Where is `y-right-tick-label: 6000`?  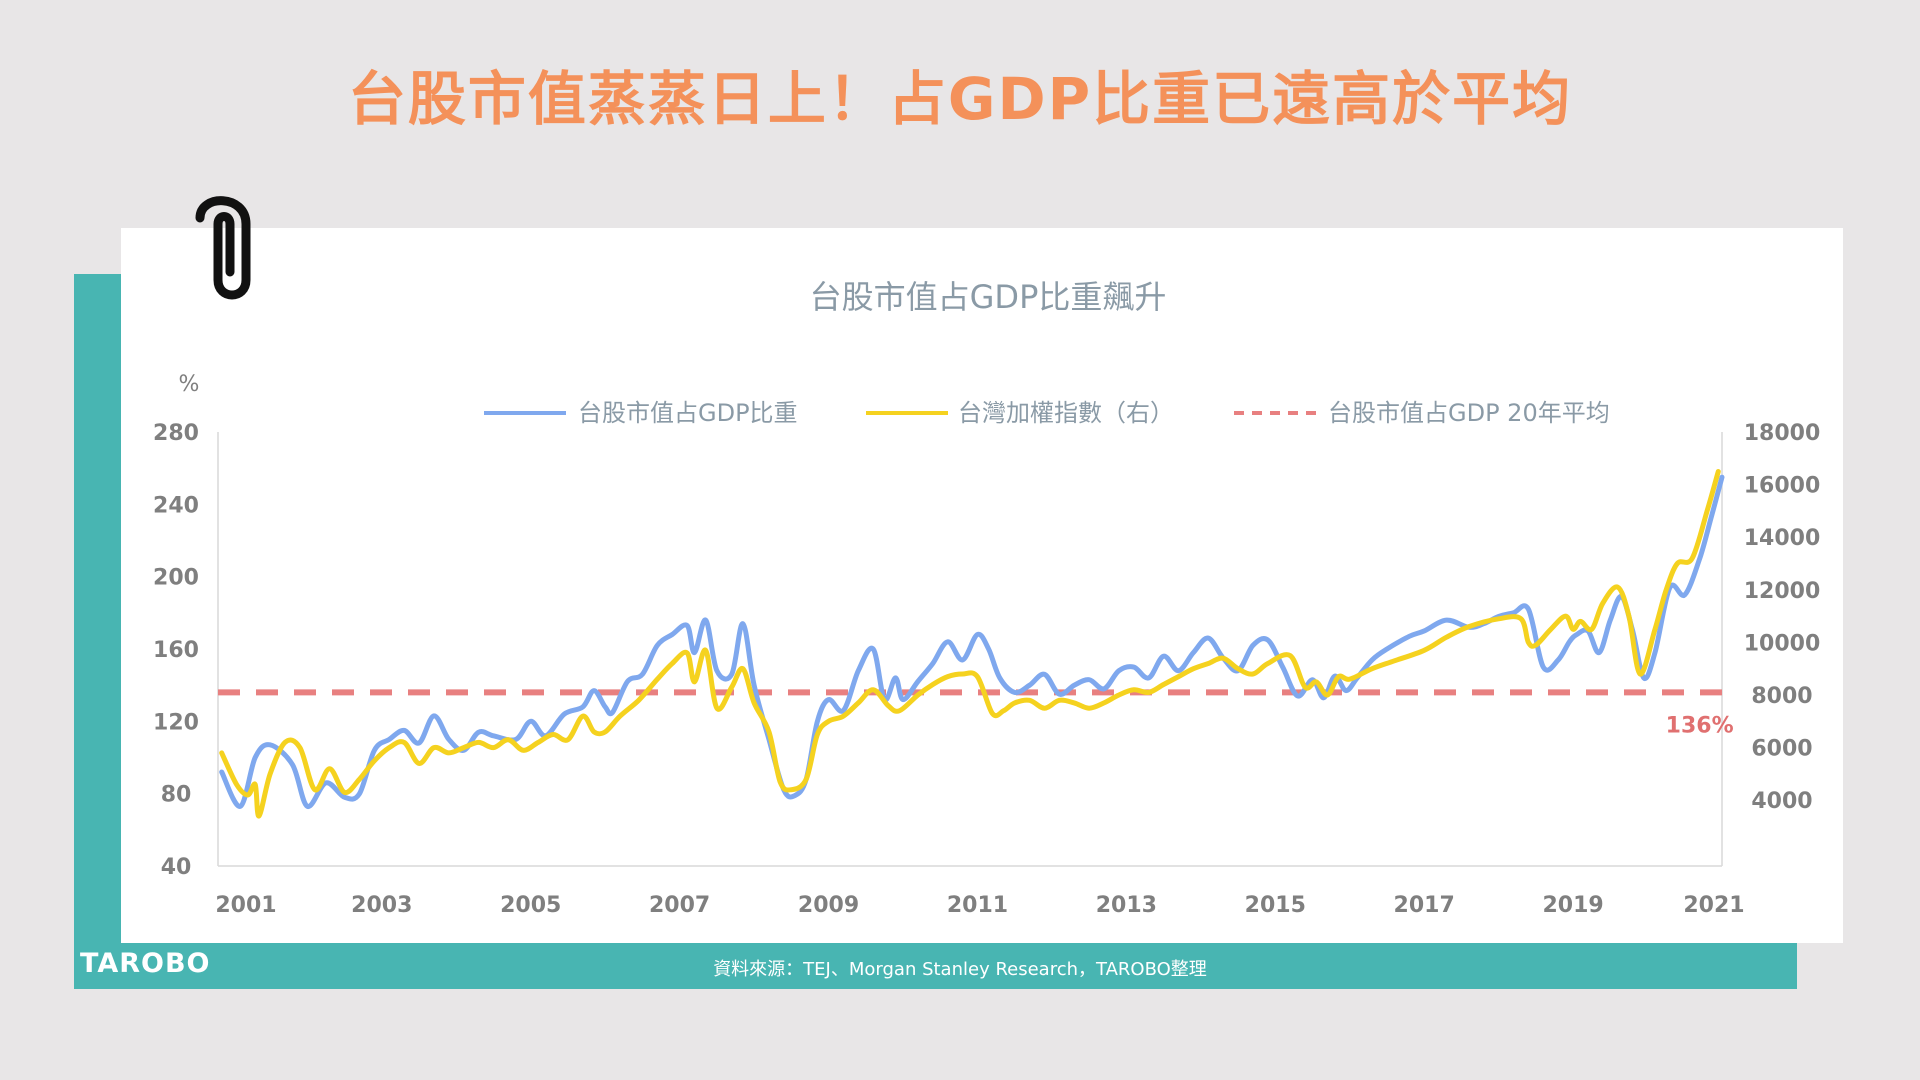
y-right-tick-label: 6000 is located at coordinates (1781, 749).